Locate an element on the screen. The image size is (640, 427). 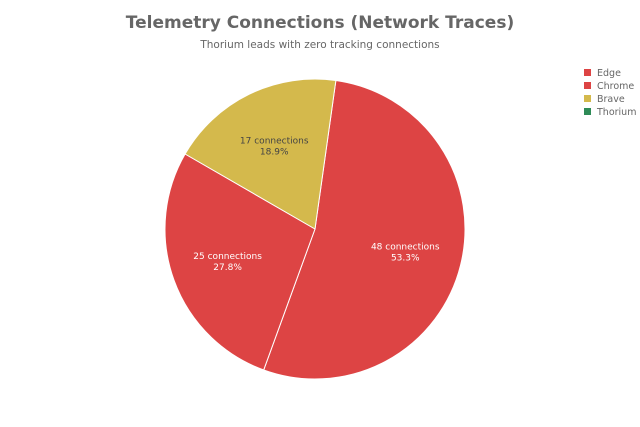
pie-slice-brave is located at coordinates (260, 154).